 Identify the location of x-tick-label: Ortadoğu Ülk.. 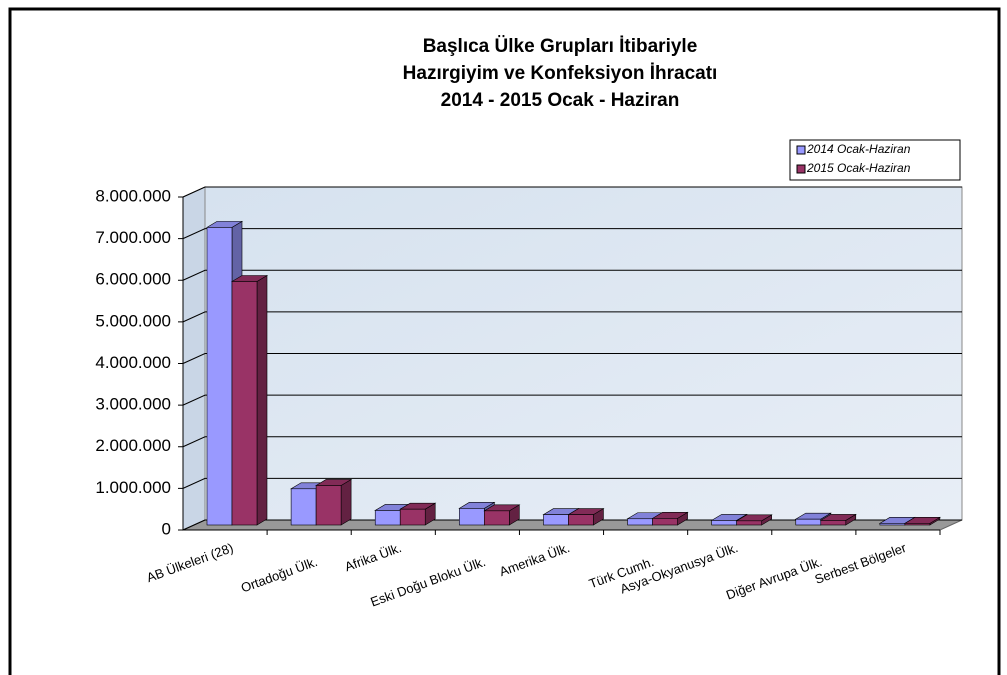
(279, 575).